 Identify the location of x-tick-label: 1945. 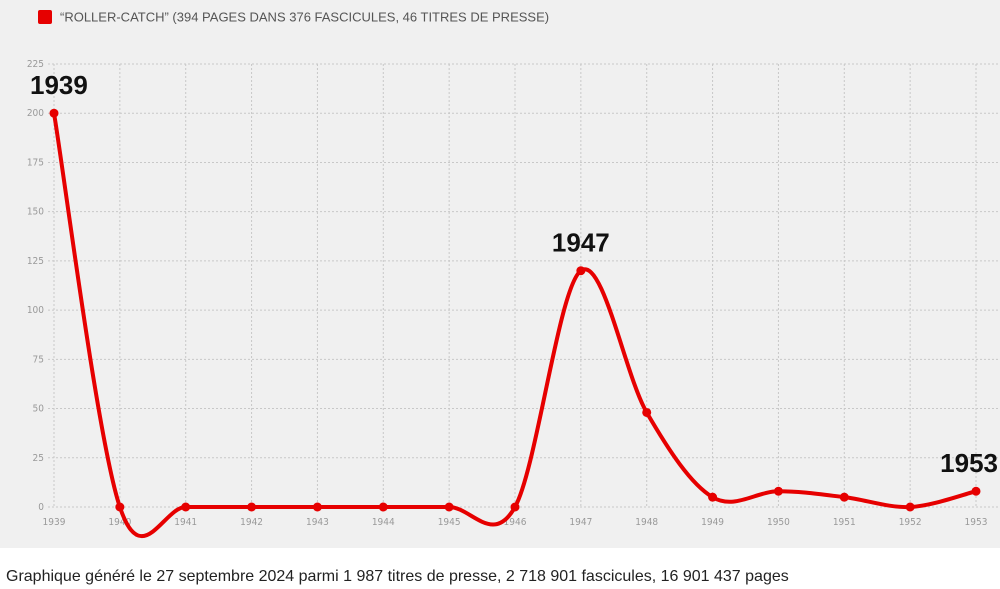
(449, 522).